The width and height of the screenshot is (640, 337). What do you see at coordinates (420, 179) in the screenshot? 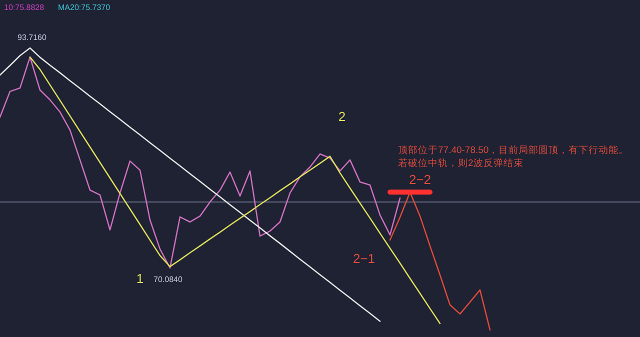
I see `annotation: 2−2` at bounding box center [420, 179].